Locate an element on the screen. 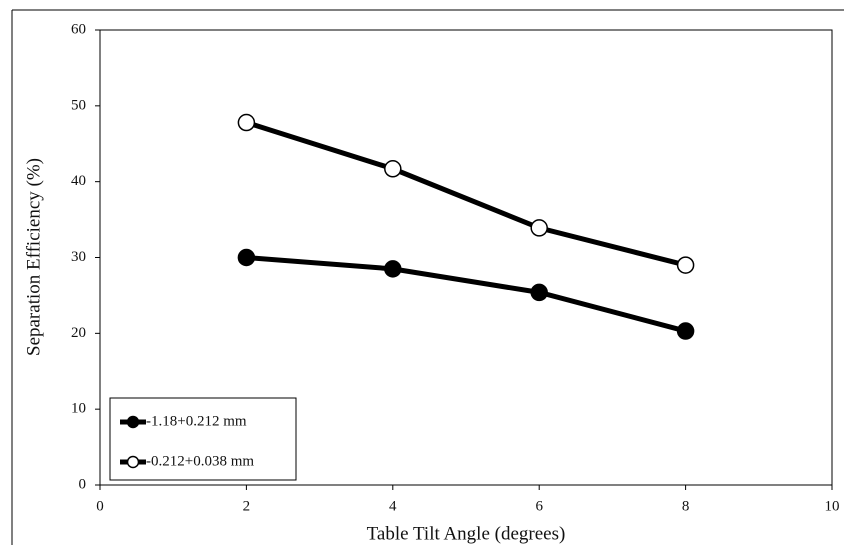 The width and height of the screenshot is (844, 545). x-tick-label: 10 is located at coordinates (832, 506).